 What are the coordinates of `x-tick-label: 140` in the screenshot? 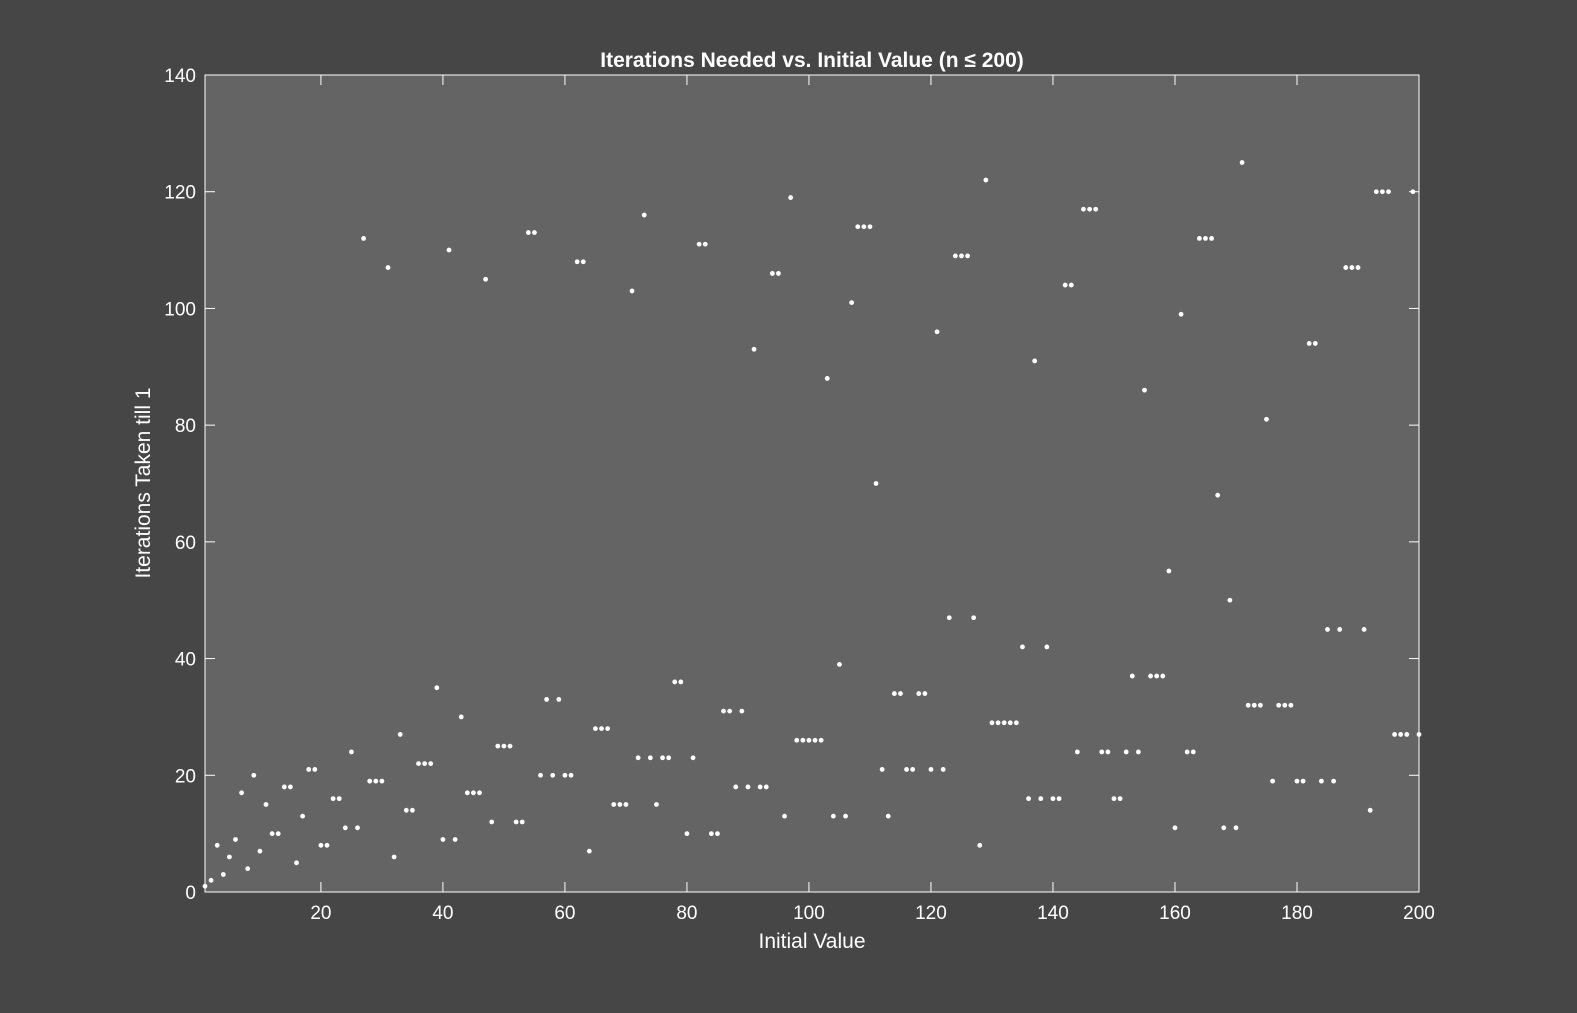 It's located at (1053, 913).